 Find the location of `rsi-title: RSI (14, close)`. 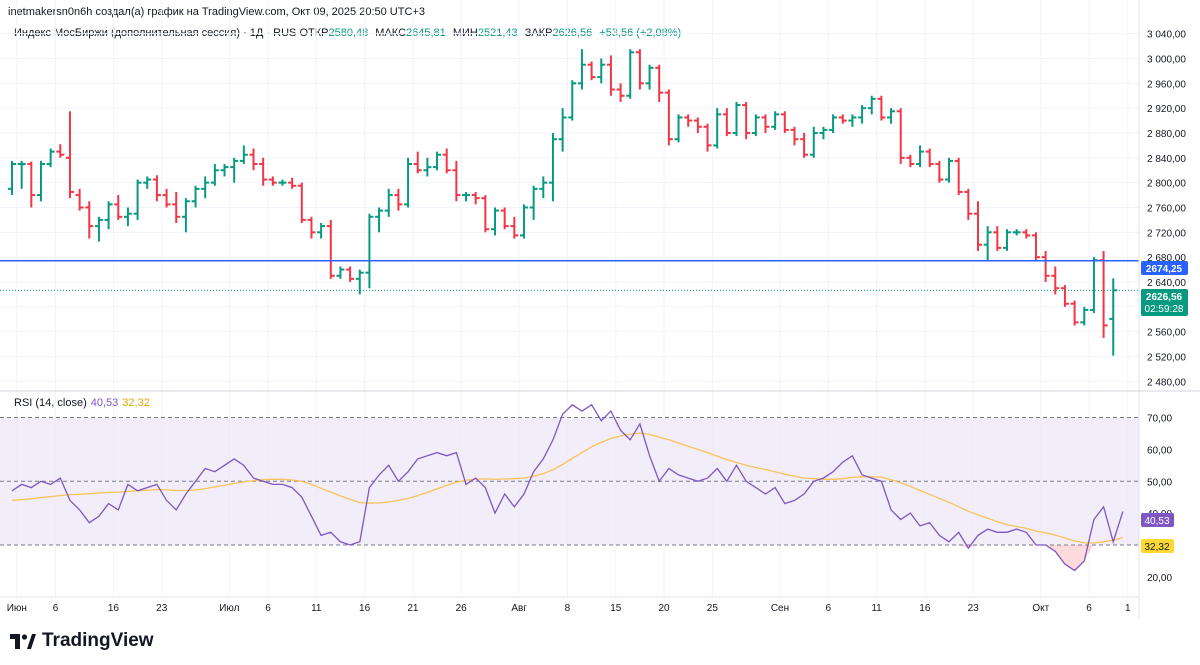

rsi-title: RSI (14, close) is located at coordinates (50, 403).